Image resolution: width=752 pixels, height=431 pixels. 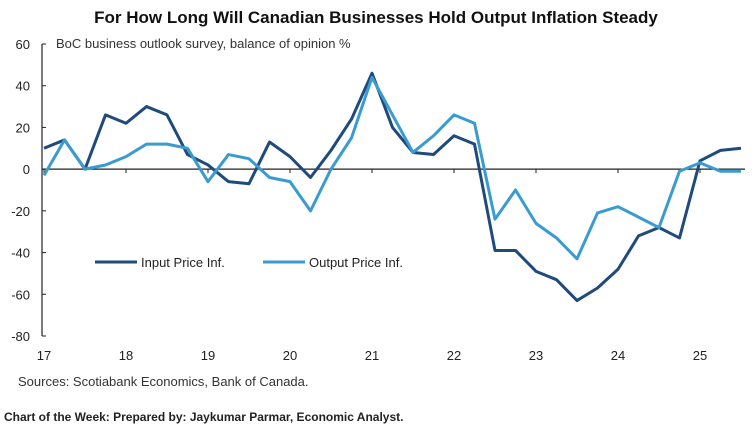 What do you see at coordinates (290, 355) in the screenshot?
I see `x-tick-label: 20` at bounding box center [290, 355].